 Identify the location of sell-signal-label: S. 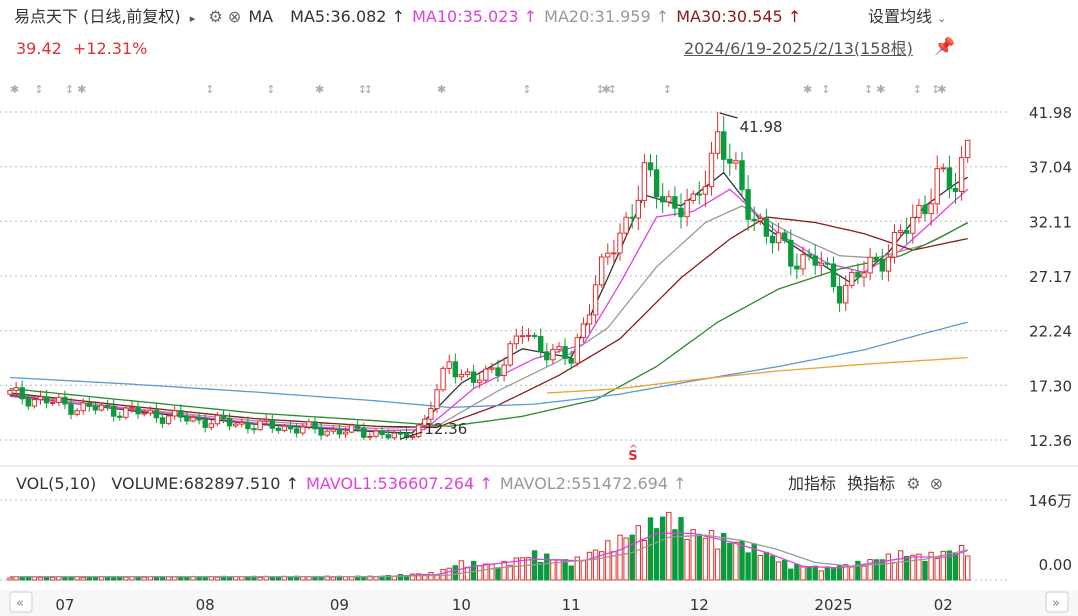
(632, 456).